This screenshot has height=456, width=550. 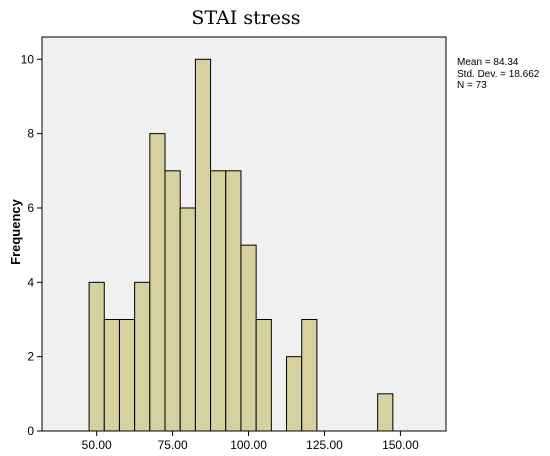 I want to click on stats-std-dev: Std. Dev. = 18.662, so click(x=498, y=74).